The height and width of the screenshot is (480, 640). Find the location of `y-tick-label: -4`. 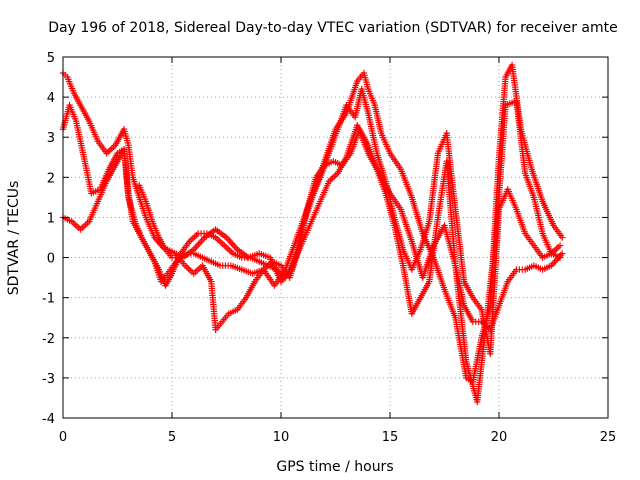

y-tick-label: -4 is located at coordinates (48, 419).